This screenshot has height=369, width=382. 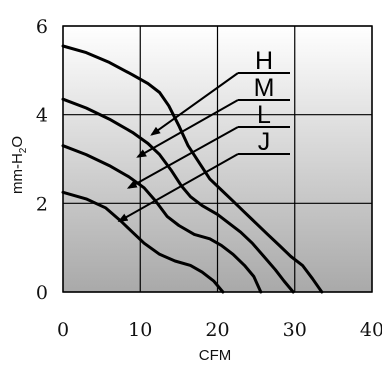 I want to click on y-axis-title-main: mm-H, so click(x=17, y=173).